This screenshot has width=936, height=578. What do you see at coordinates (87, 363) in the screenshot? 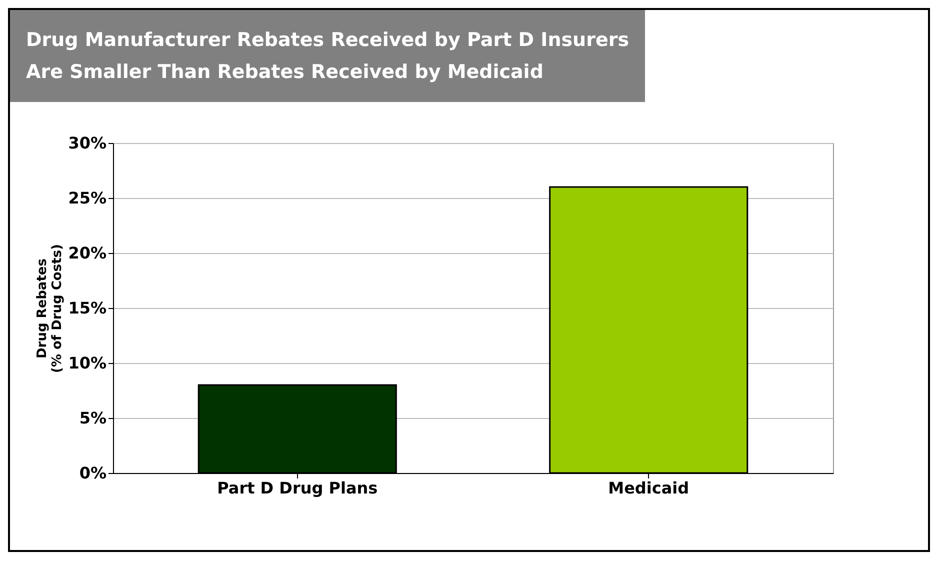
I see `y-tick-label: 10%` at bounding box center [87, 363].